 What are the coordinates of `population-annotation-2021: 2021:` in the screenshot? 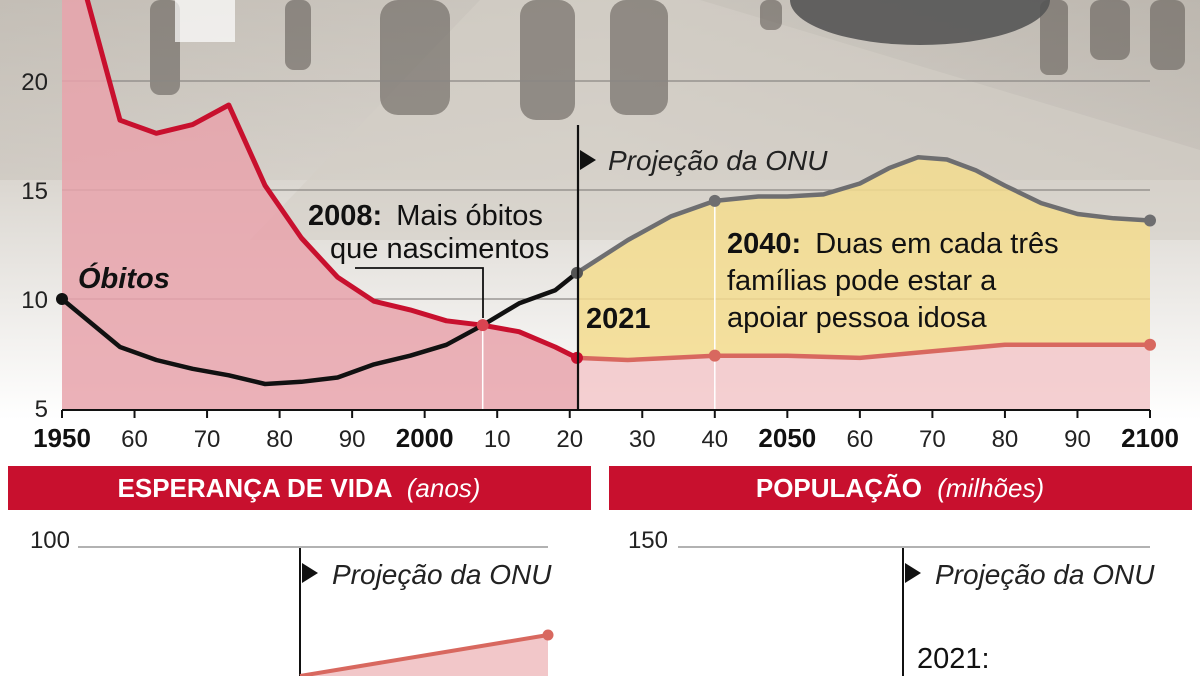 It's located at (953, 659).